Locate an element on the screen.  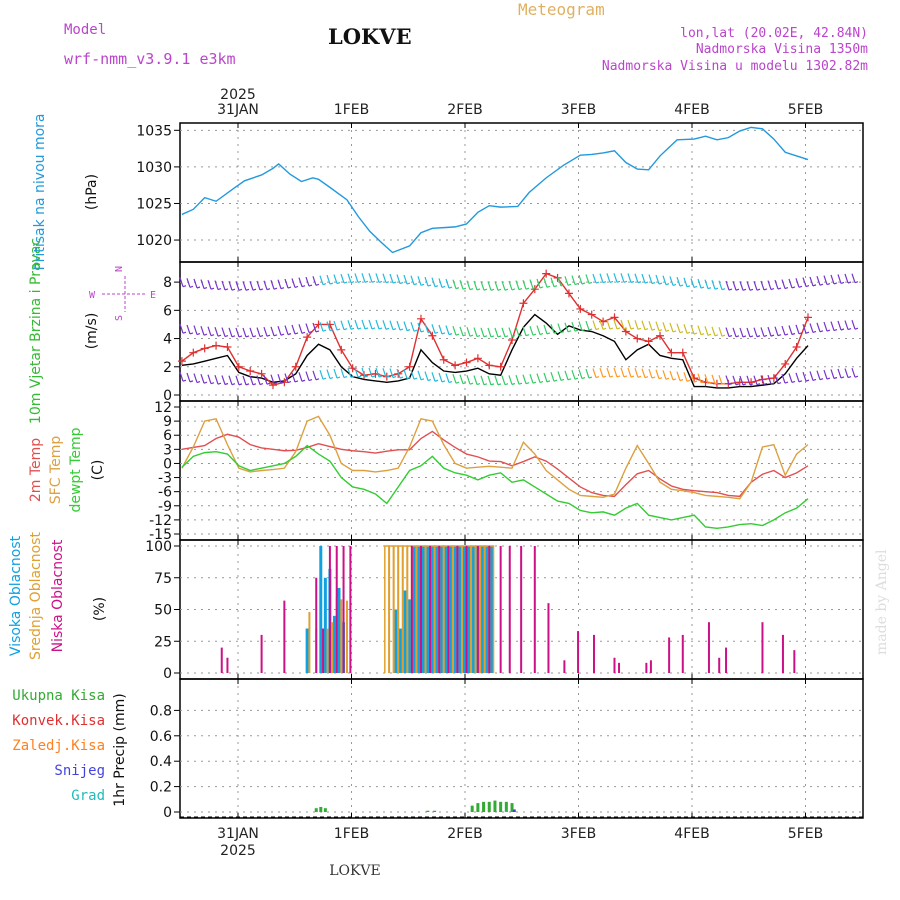
temperature-panel-frame is located at coordinates (521, 470).